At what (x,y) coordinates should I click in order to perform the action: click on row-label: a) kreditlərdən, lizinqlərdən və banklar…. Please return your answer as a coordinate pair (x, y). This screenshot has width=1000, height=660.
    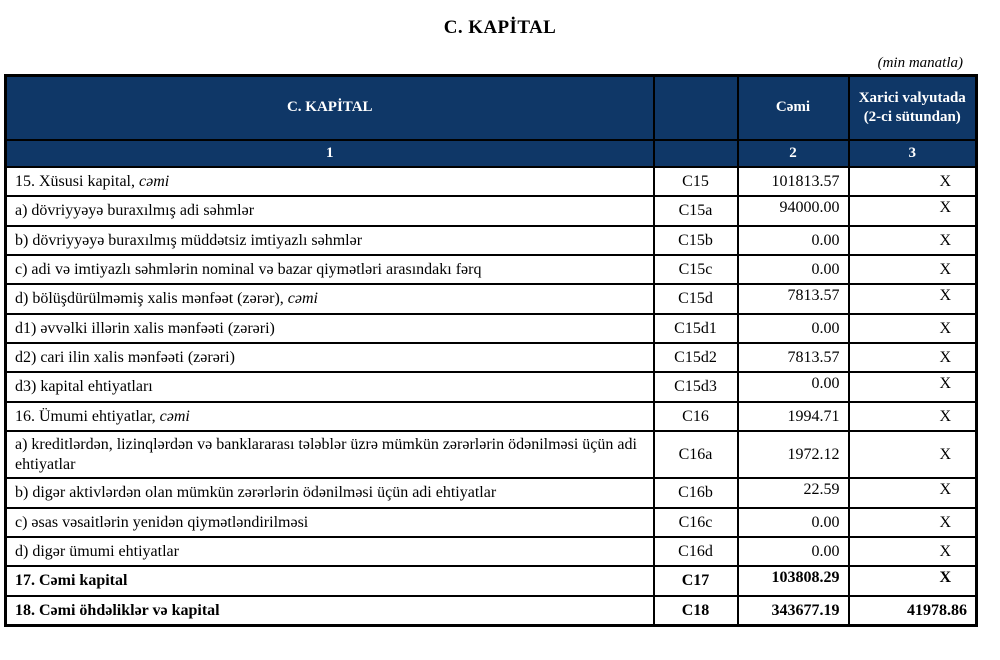
    Looking at the image, I should click on (329, 454).